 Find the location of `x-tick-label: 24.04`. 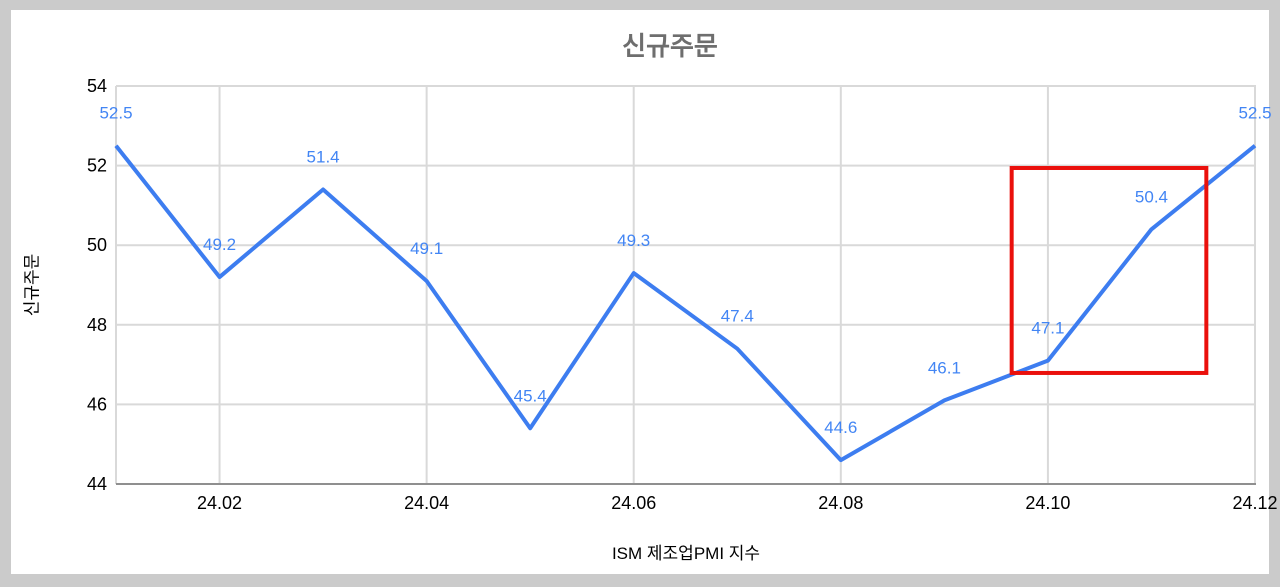

x-tick-label: 24.04 is located at coordinates (426, 503).